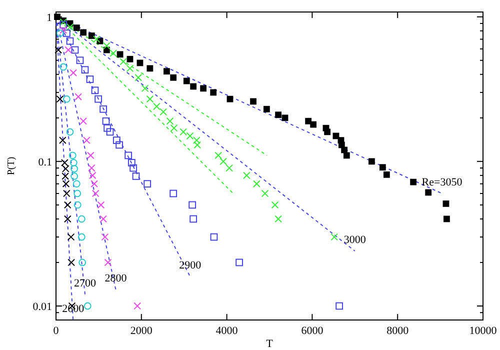  I want to click on series-label: 3000, so click(355, 240).